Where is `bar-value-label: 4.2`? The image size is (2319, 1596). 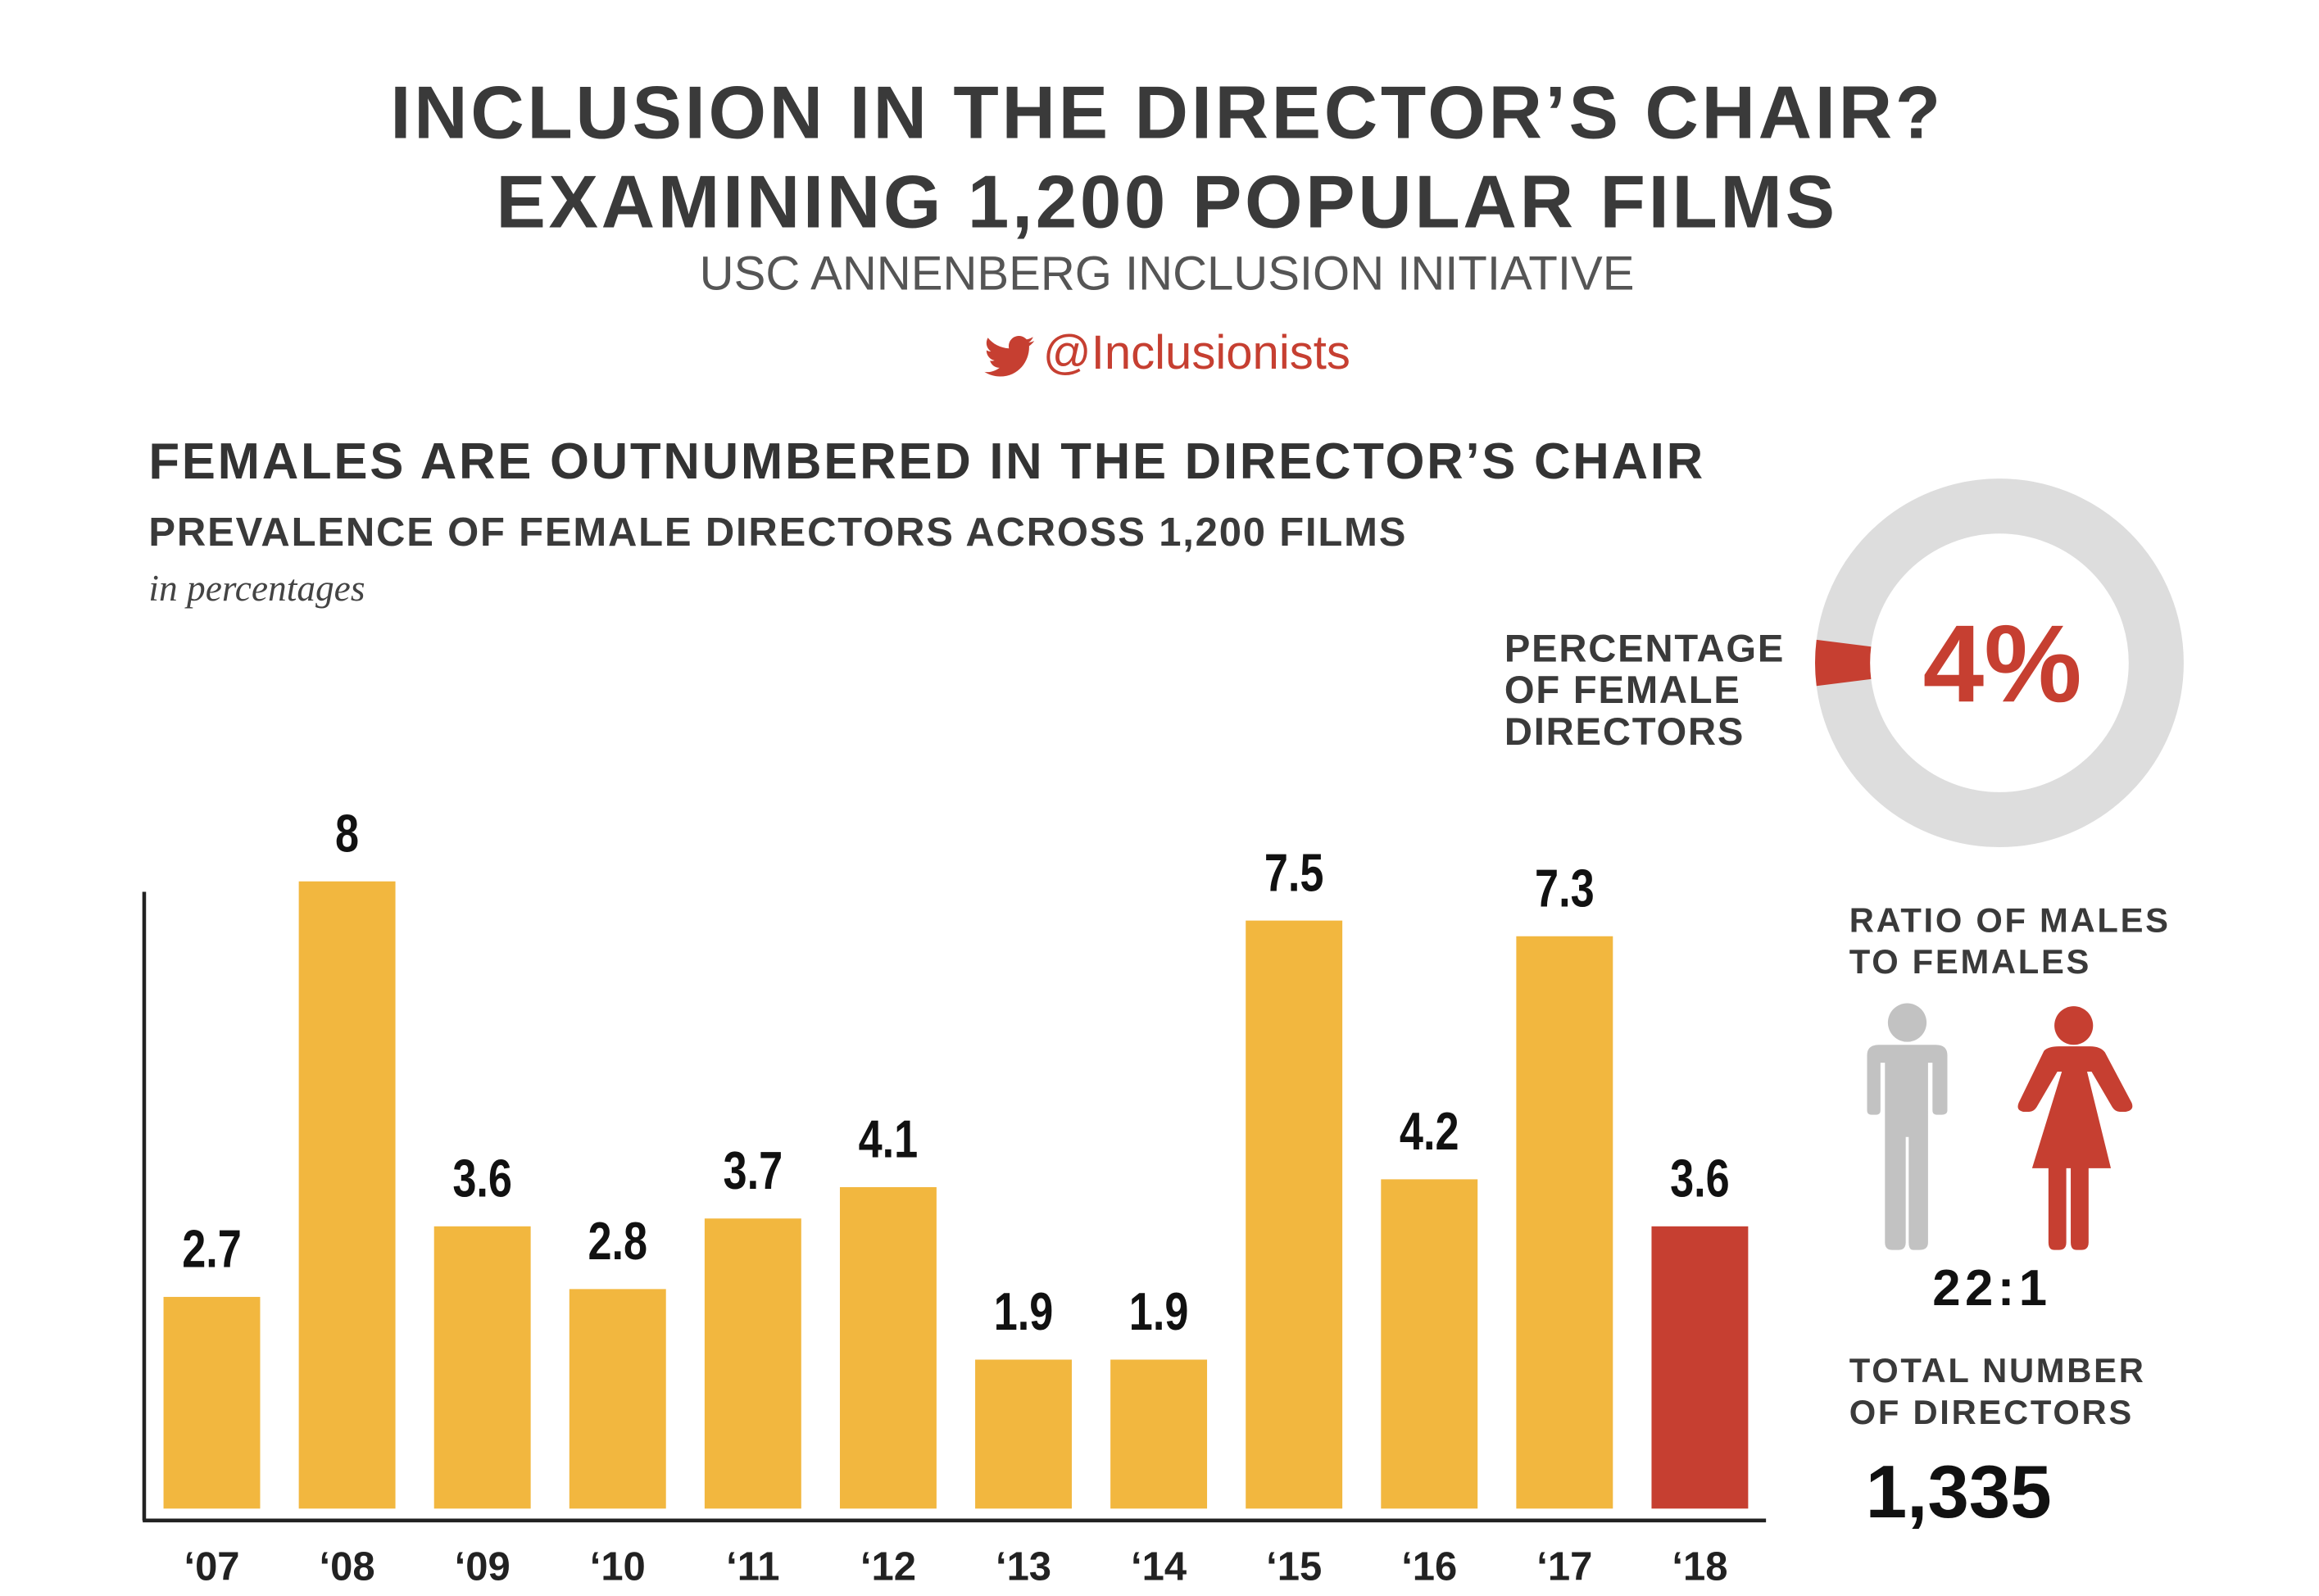 bar-value-label: 4.2 is located at coordinates (1429, 1130).